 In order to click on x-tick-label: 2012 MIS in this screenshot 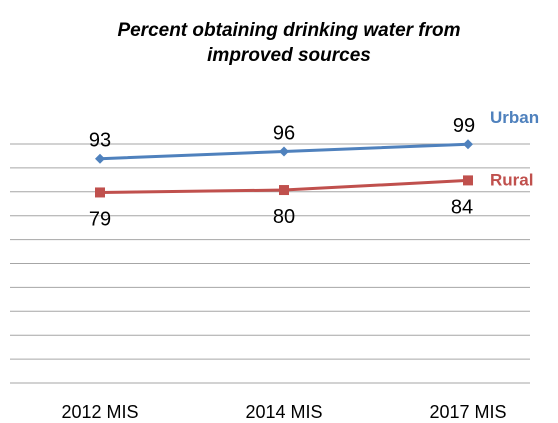, I will do `click(99, 412)`.